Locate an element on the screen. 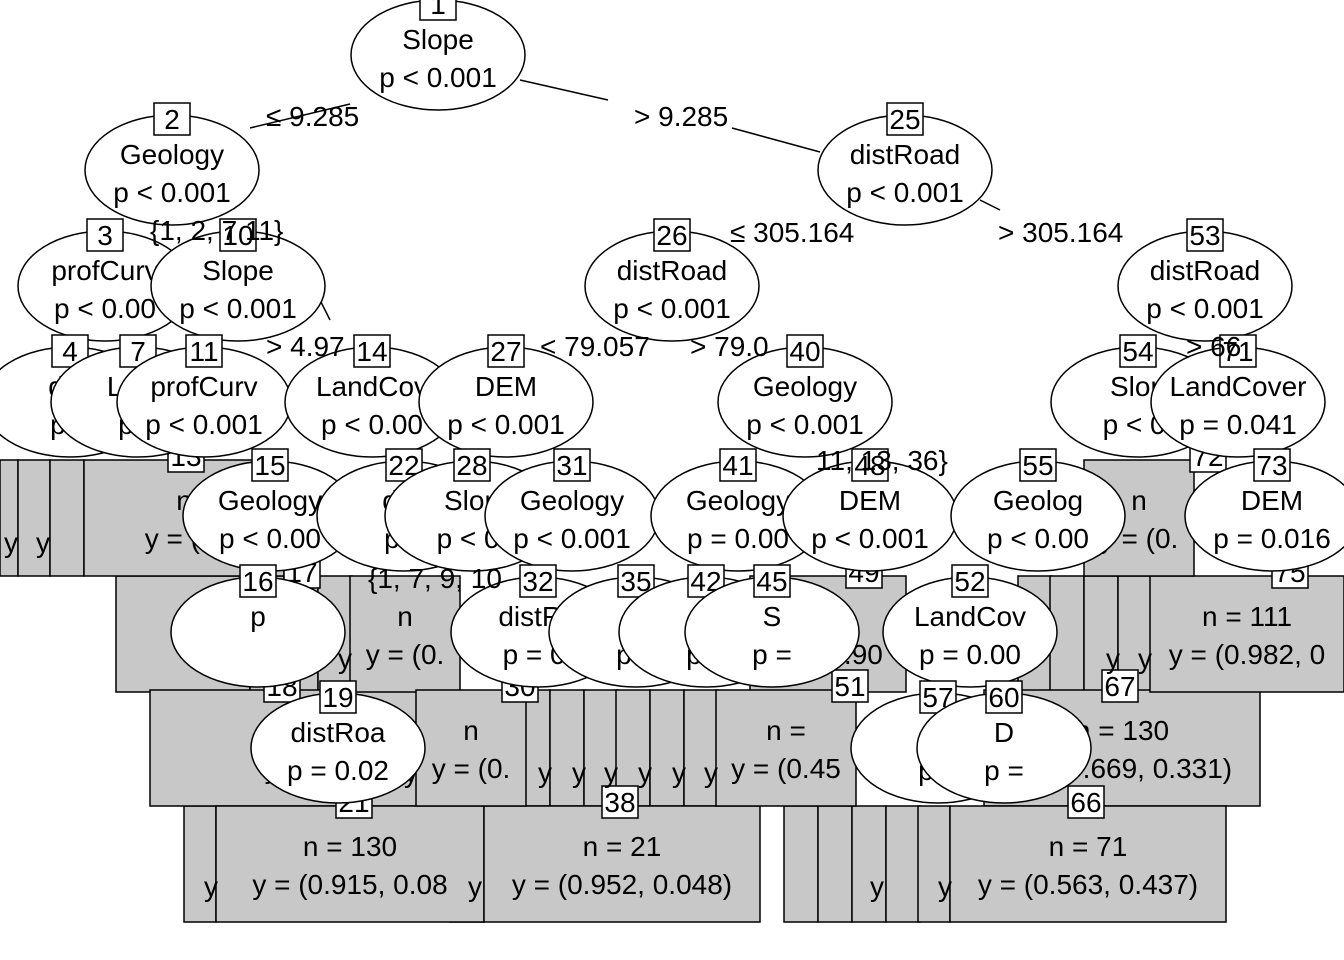 This screenshot has height=960, width=1344. edge-split-label: > 4.97 is located at coordinates (305, 346).